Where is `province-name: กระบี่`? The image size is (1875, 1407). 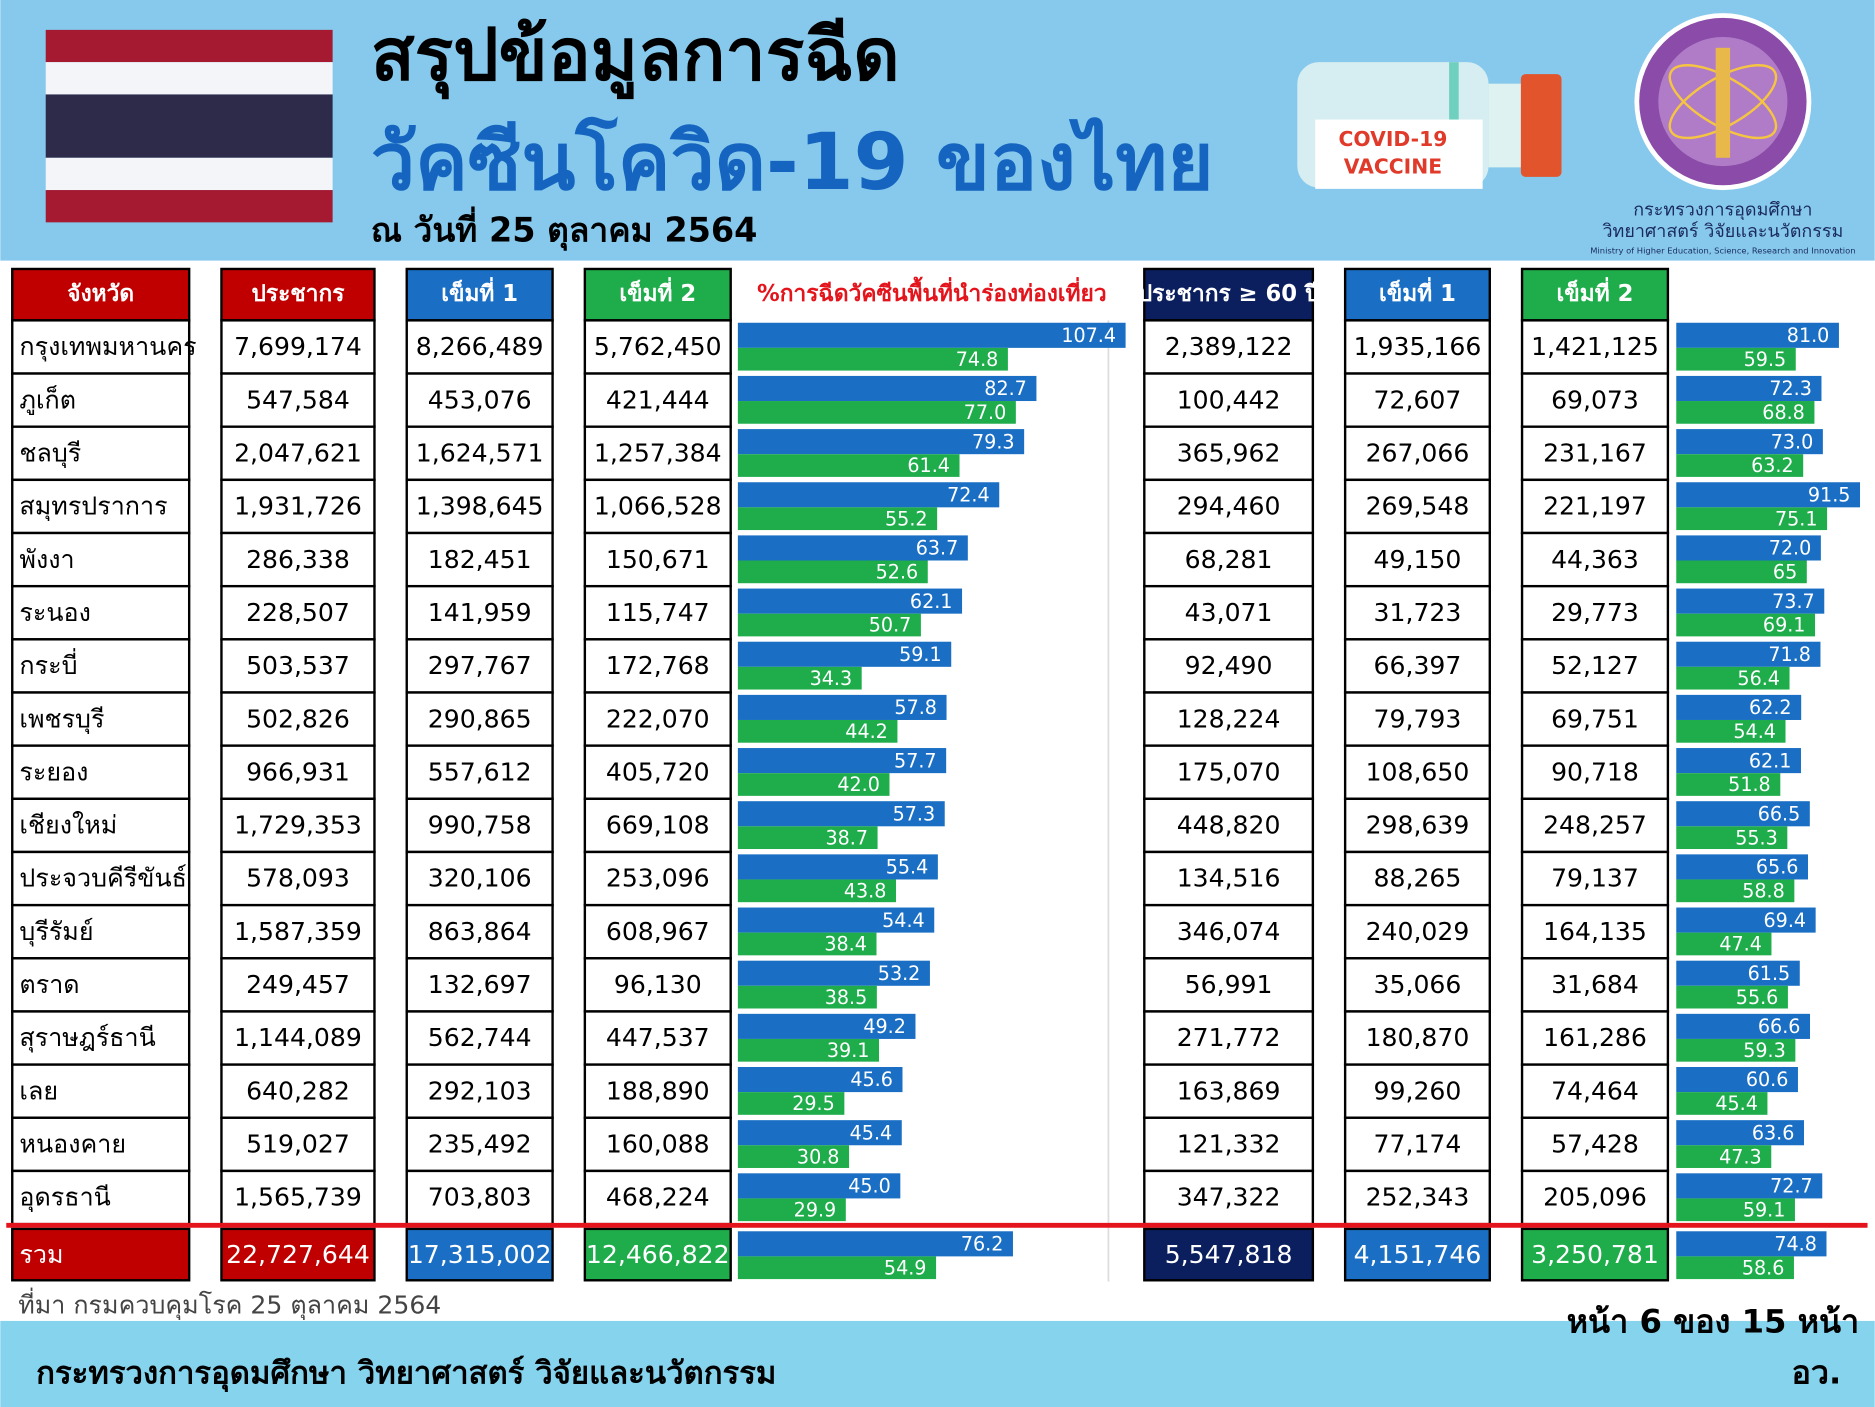 province-name: กระบี่ is located at coordinates (48, 664).